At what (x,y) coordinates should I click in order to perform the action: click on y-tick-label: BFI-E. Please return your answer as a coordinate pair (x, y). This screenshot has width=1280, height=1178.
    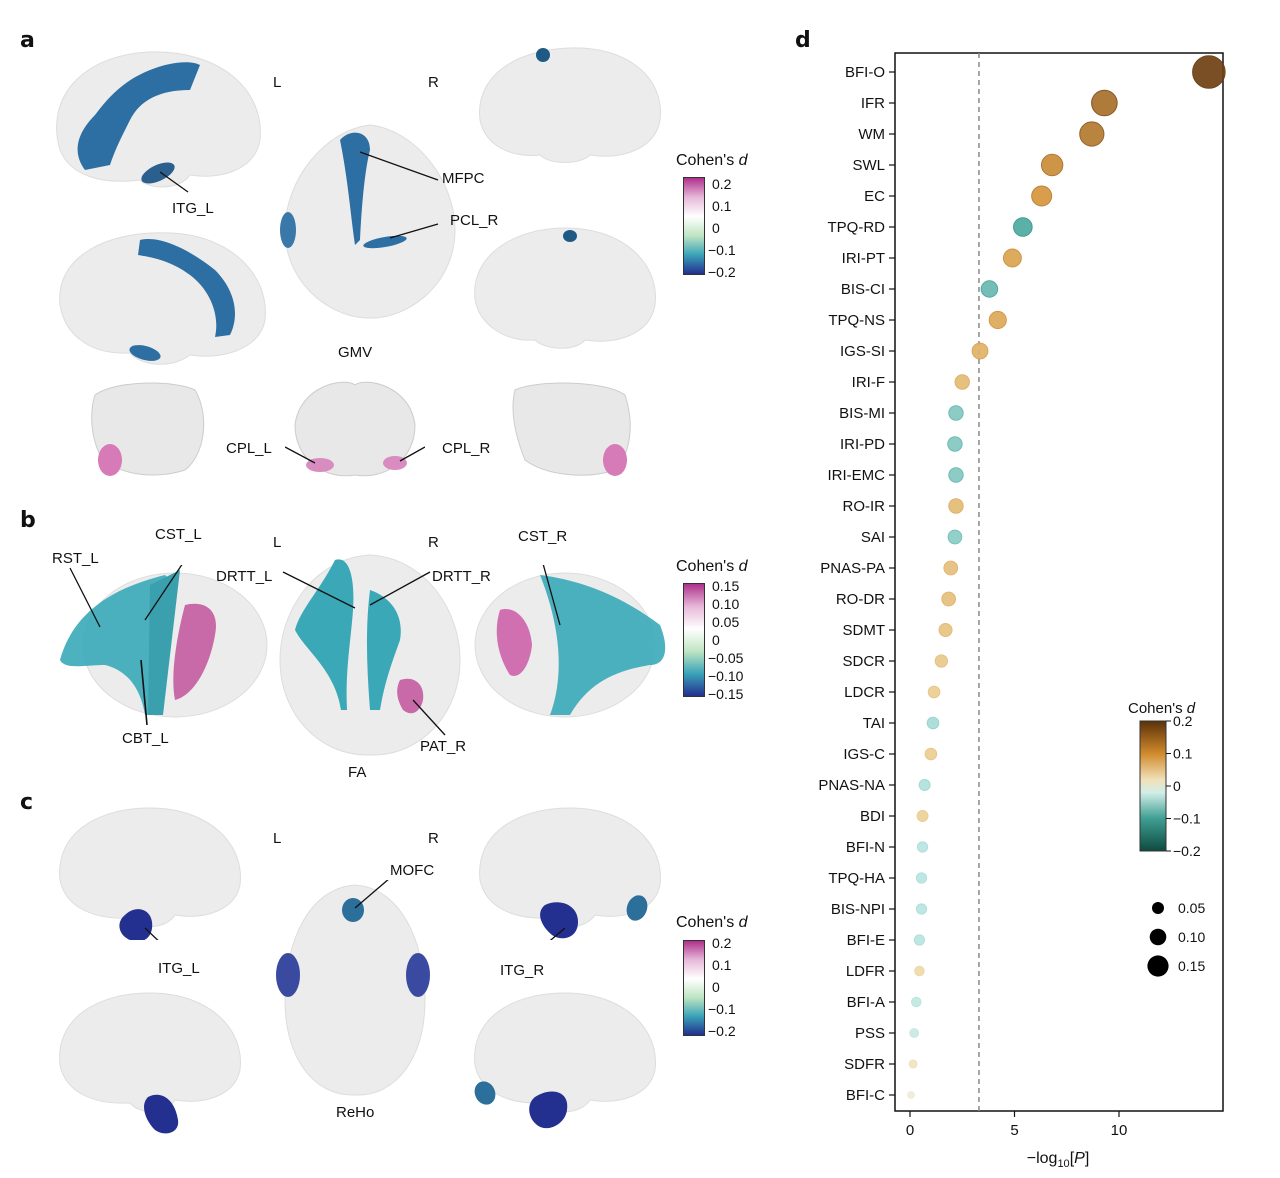
    Looking at the image, I should click on (866, 940).